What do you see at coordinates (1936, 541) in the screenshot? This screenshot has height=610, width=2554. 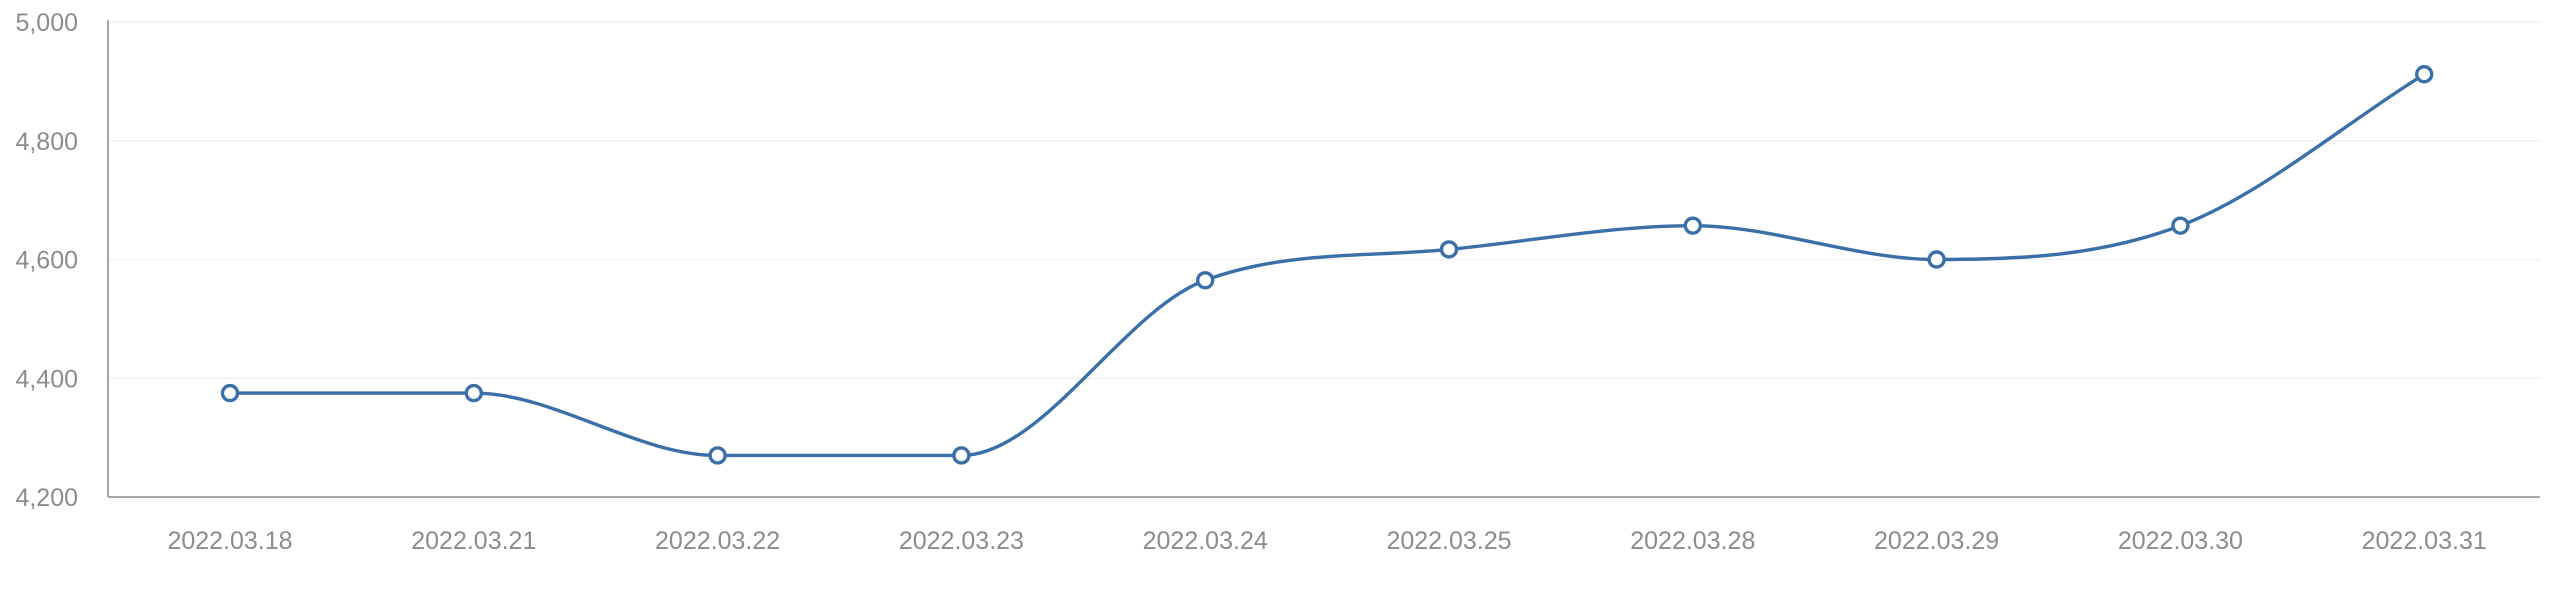 I see `x-tick-label: 2022.03.29` at bounding box center [1936, 541].